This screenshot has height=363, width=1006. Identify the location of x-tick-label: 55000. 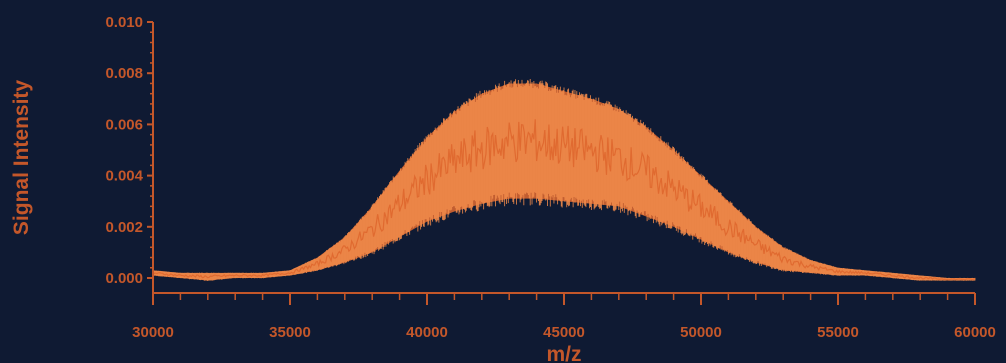
(838, 332).